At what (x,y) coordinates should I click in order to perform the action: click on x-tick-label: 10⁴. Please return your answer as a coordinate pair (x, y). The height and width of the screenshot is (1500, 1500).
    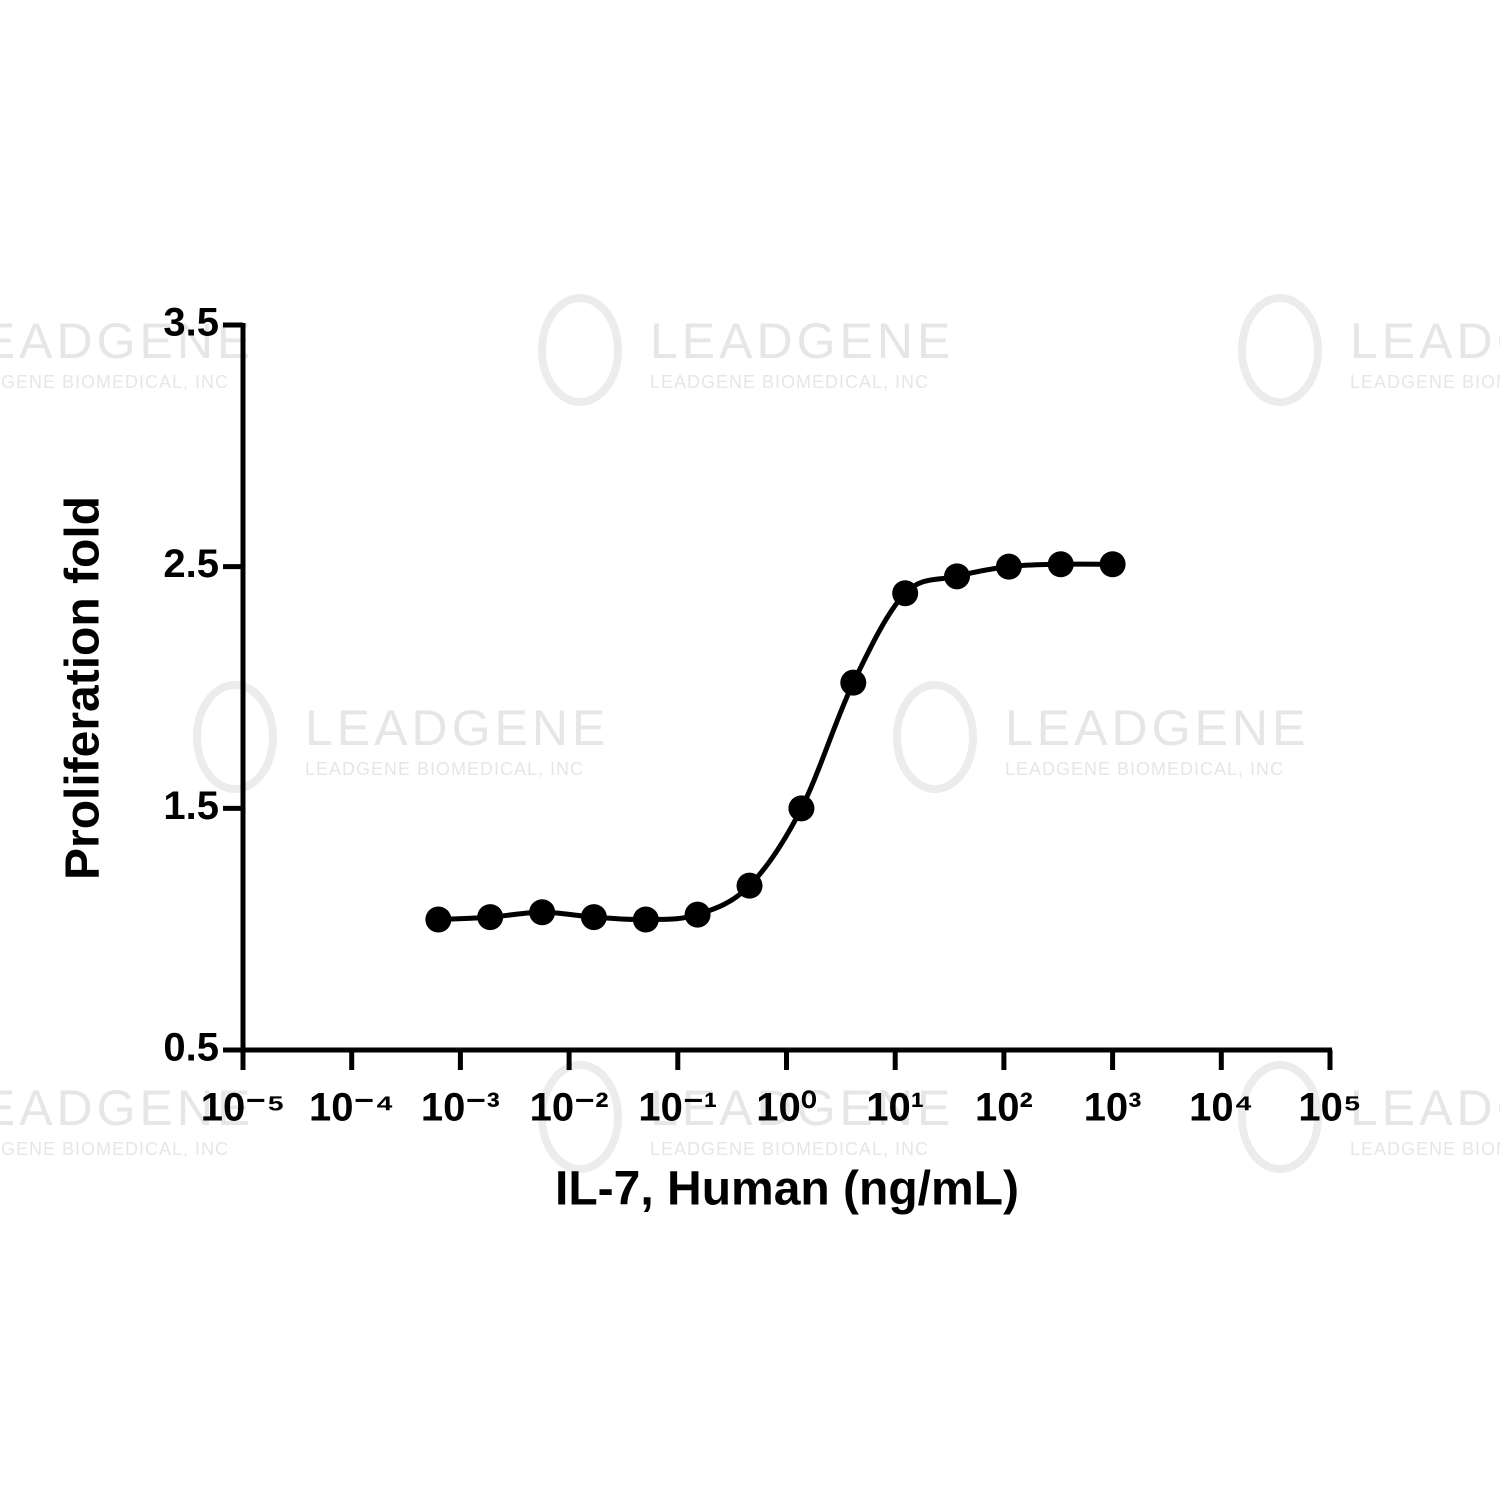
    Looking at the image, I should click on (1221, 1108).